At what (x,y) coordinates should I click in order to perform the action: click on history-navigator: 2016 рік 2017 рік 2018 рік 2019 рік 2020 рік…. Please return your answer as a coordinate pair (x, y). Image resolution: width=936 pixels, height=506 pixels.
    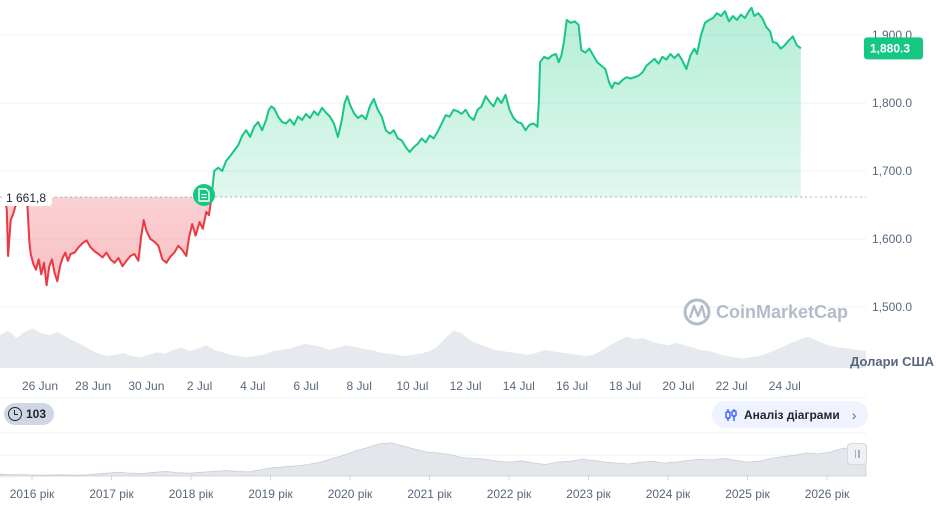
    Looking at the image, I should click on (433, 466).